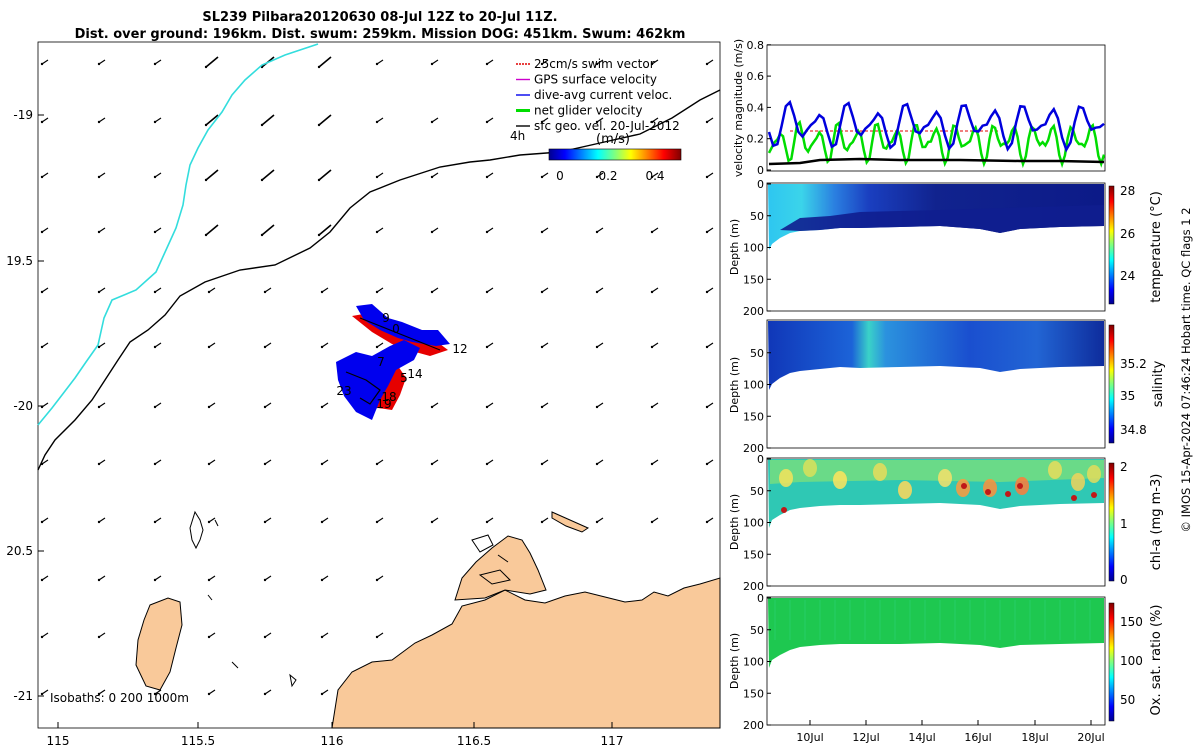 This screenshot has width=1200, height=750. What do you see at coordinates (474, 741) in the screenshot?
I see `map-xtick-label: 116.5` at bounding box center [474, 741].